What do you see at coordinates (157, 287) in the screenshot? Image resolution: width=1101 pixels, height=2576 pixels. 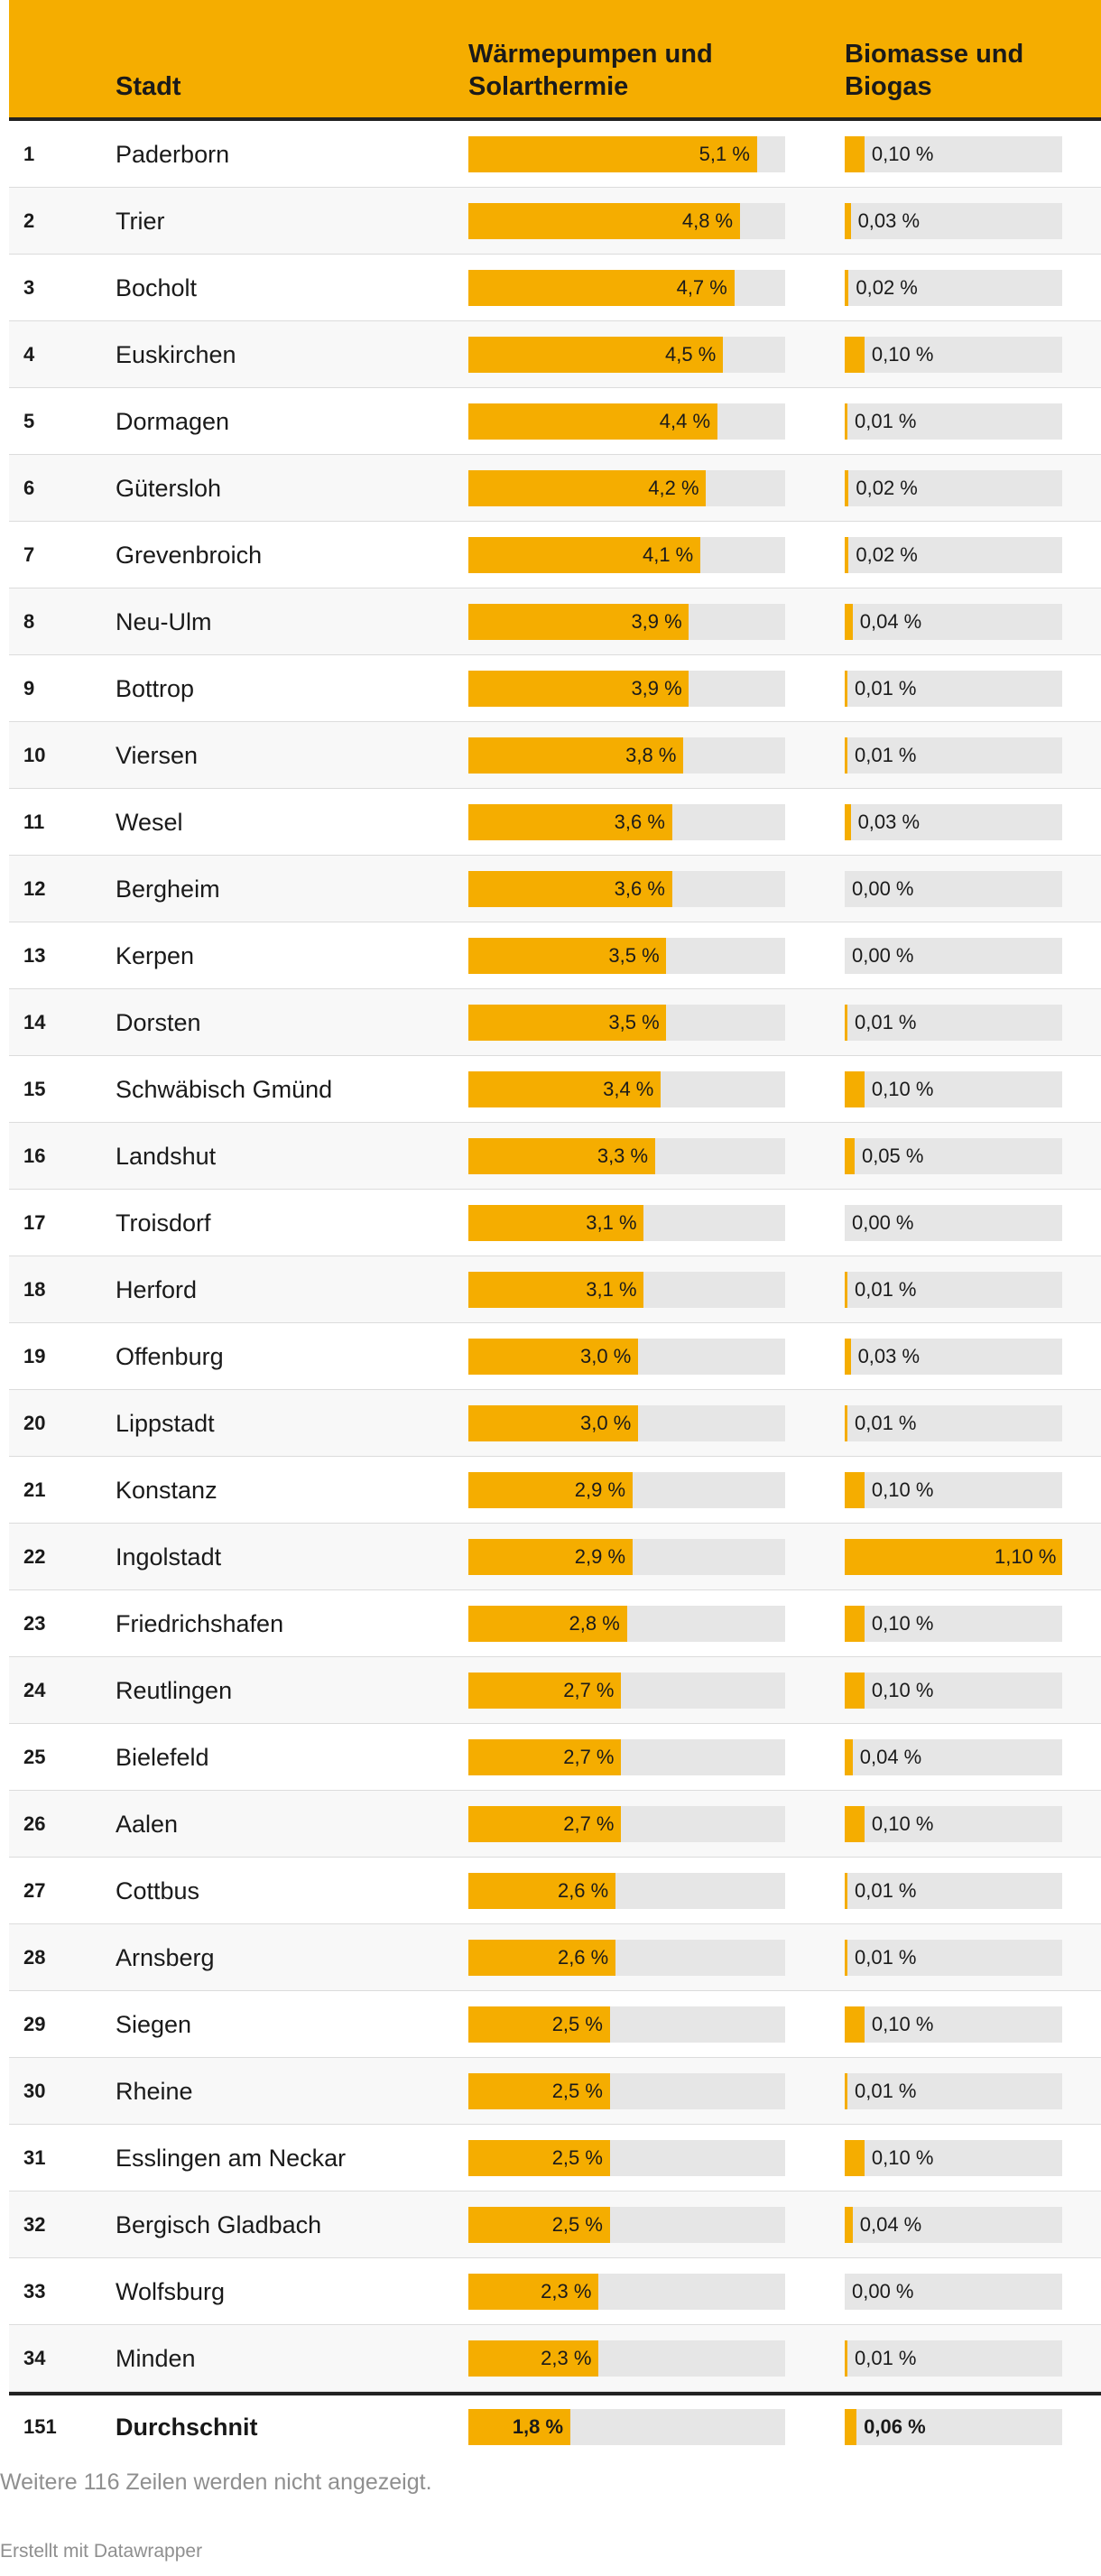 I see `row-city: Bocholt` at bounding box center [157, 287].